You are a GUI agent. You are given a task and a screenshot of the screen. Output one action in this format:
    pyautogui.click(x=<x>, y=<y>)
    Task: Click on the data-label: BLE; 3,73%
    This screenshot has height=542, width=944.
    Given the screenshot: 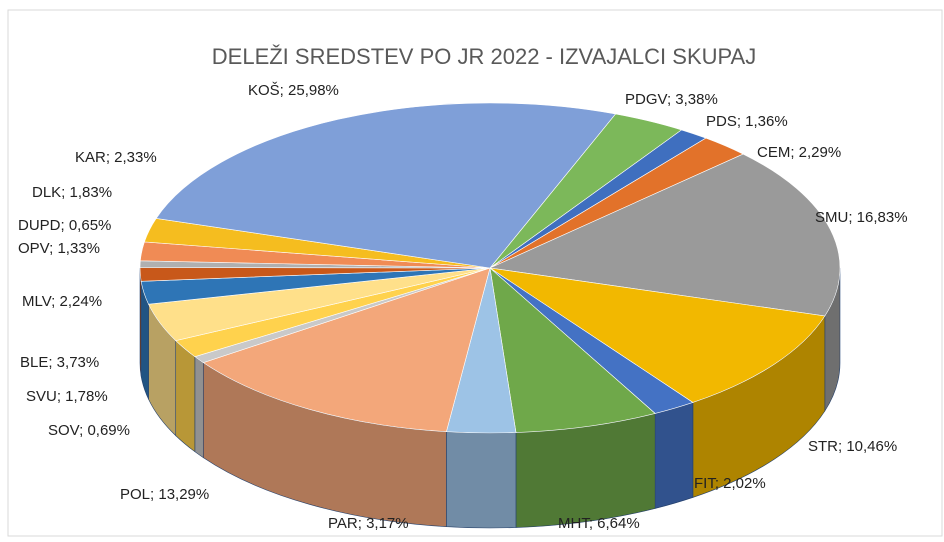 What is the action you would take?
    pyautogui.click(x=59, y=362)
    